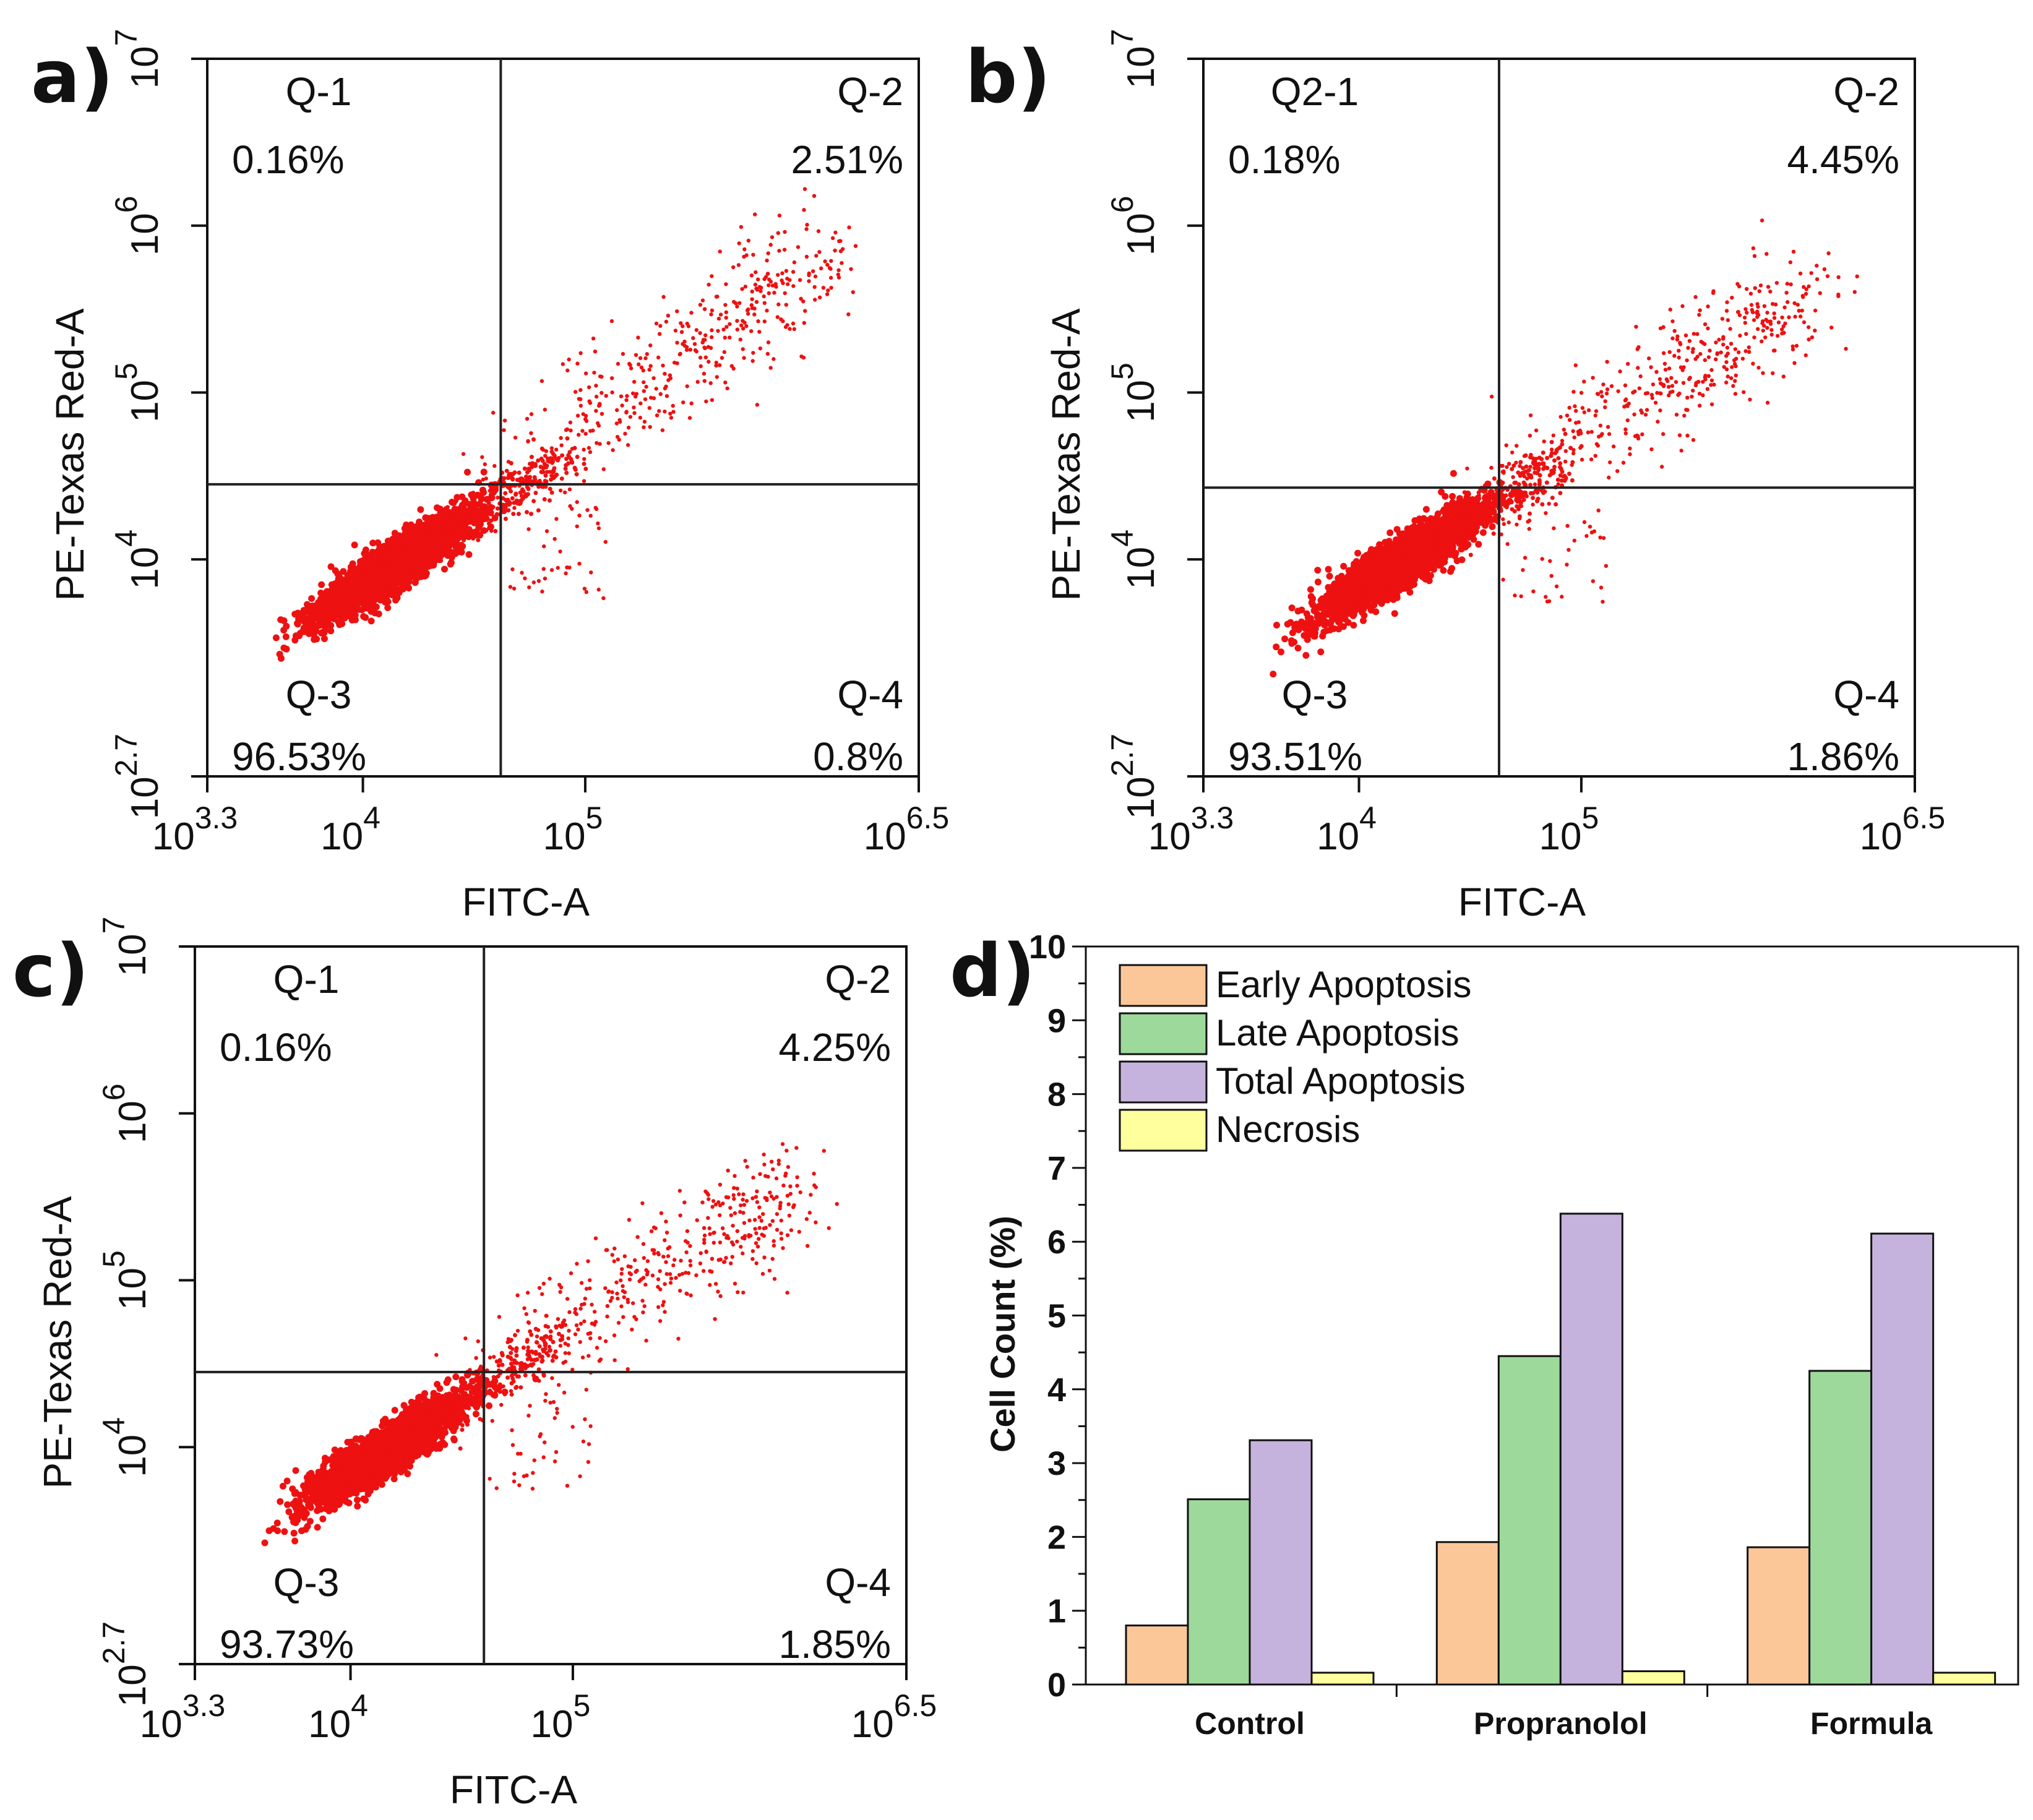 The image size is (2033, 1820). What do you see at coordinates (126, 204) in the screenshot?
I see `y-tick-exp: 6` at bounding box center [126, 204].